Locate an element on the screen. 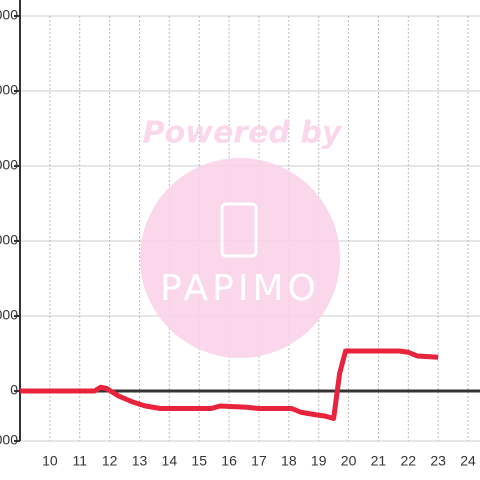 The width and height of the screenshot is (480, 480). y-tick-label: 0 is located at coordinates (14, 390).